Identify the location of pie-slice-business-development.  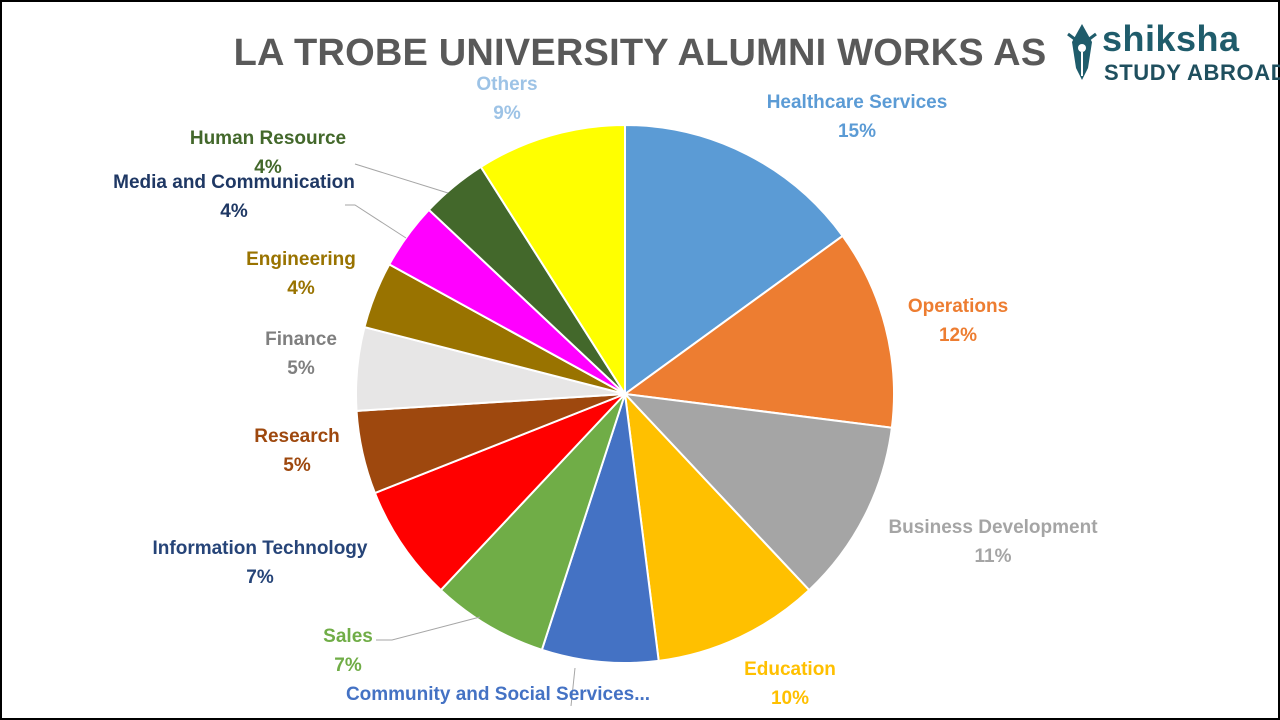
(757, 492).